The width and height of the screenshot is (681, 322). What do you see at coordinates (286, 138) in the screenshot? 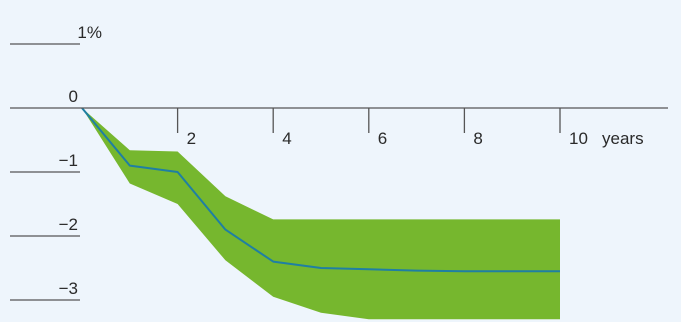
I see `x-tick-label-4: 4` at bounding box center [286, 138].